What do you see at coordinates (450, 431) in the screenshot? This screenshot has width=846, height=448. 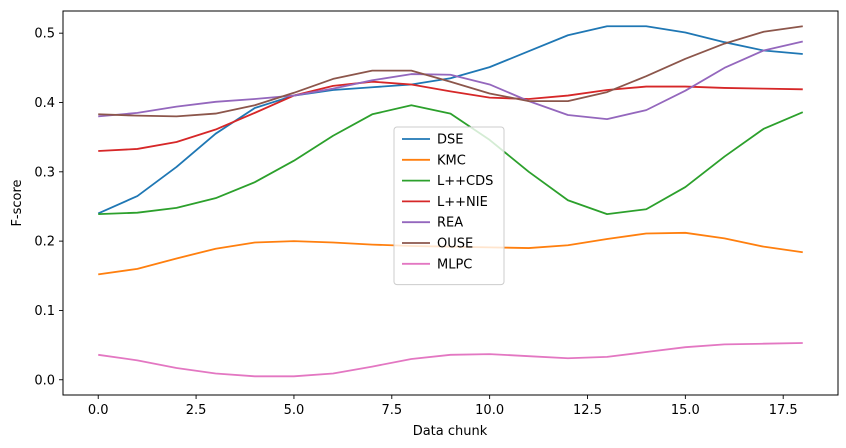 I see `x-axis-label: Data chunk` at bounding box center [450, 431].